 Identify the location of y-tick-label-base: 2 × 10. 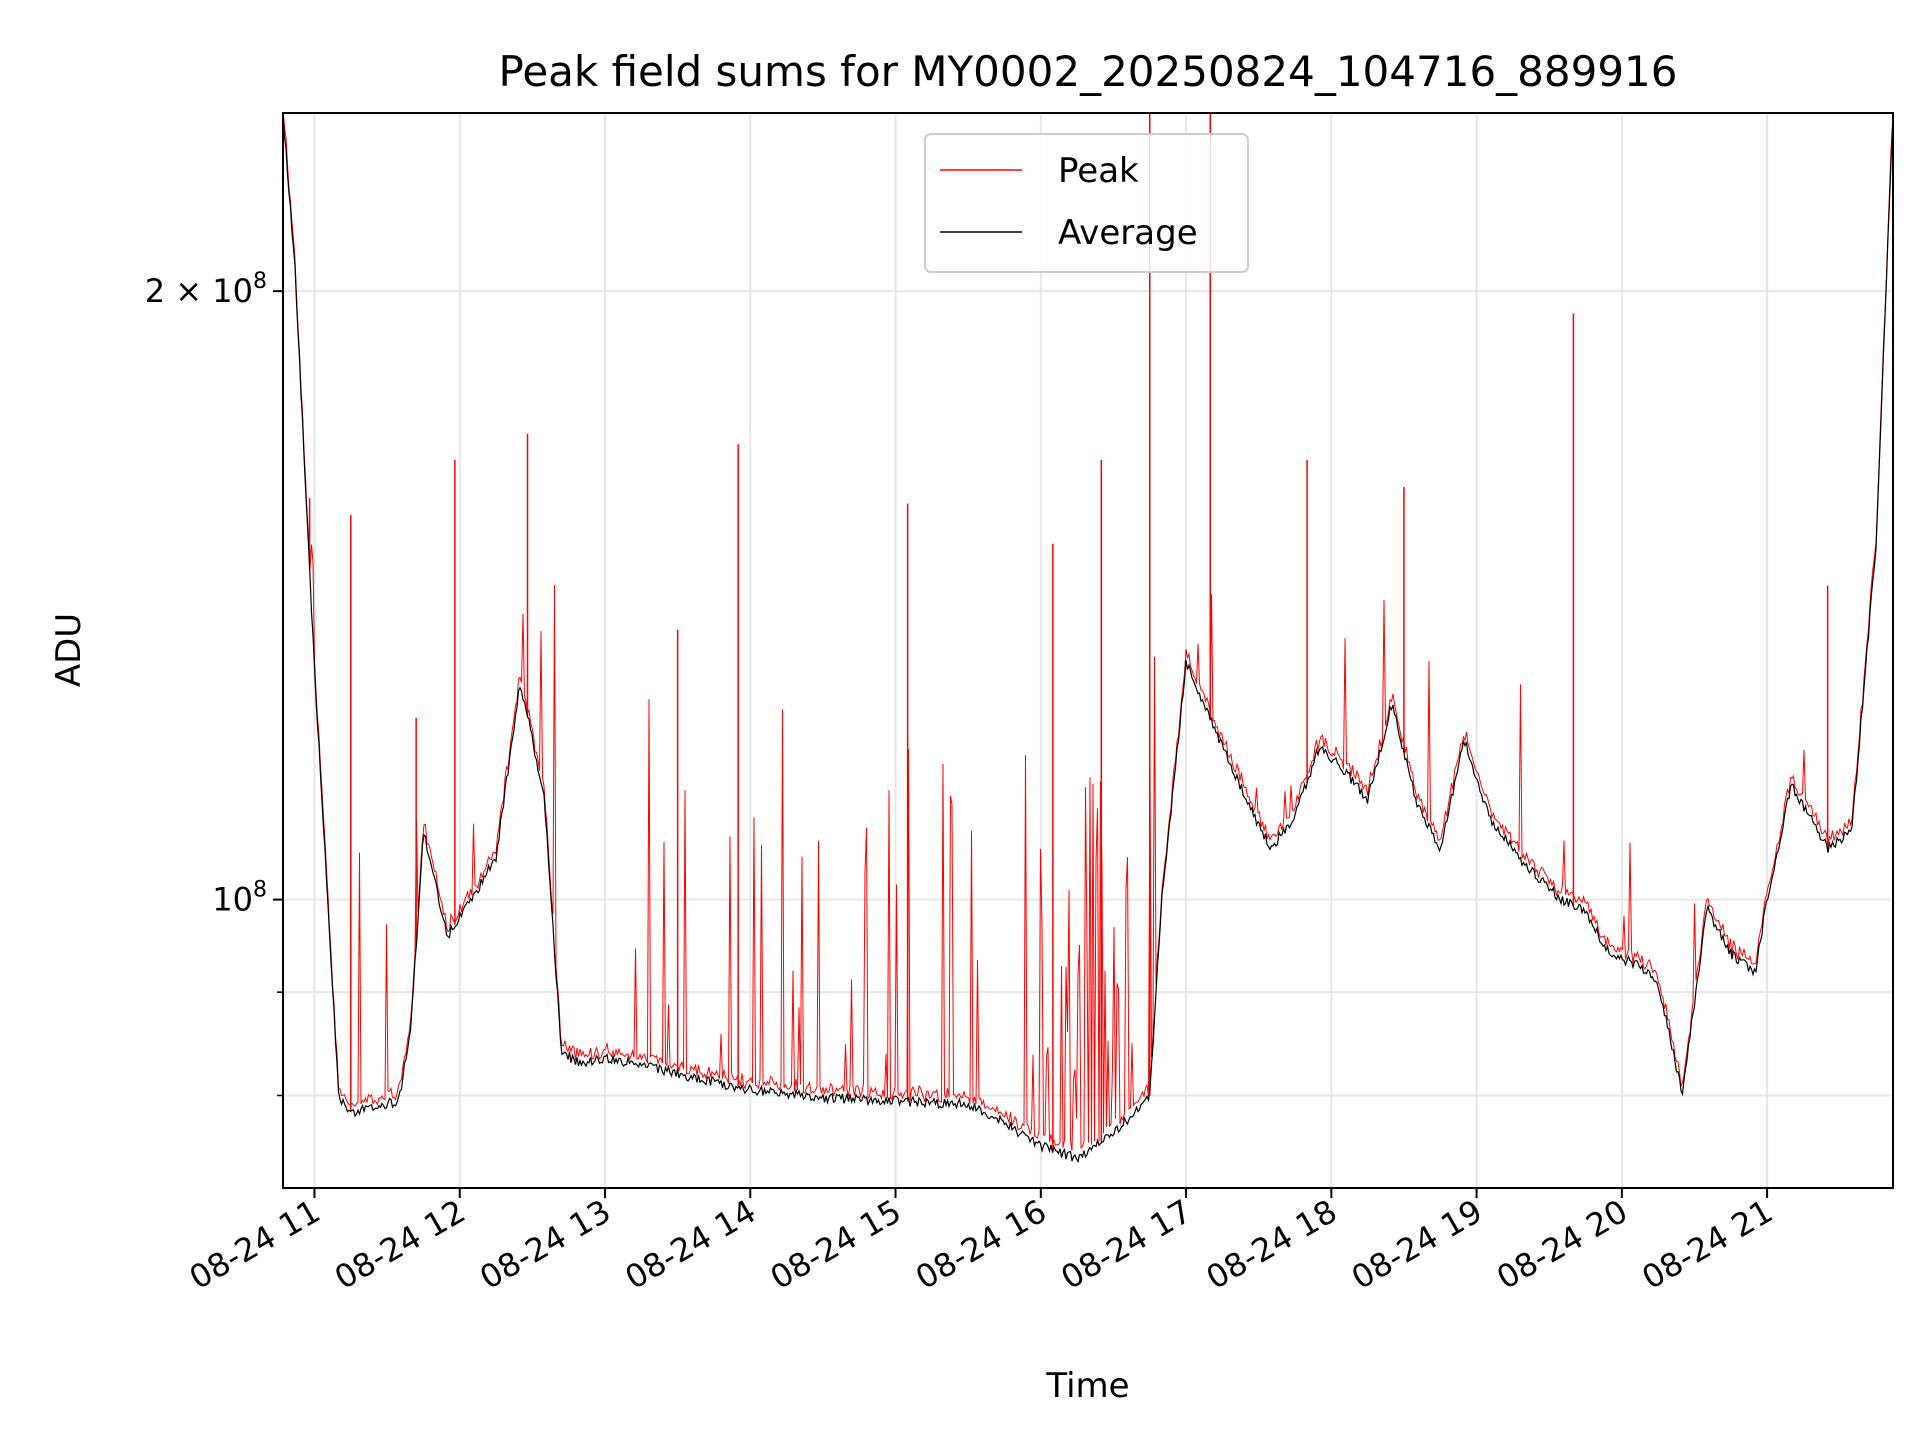
(199, 291).